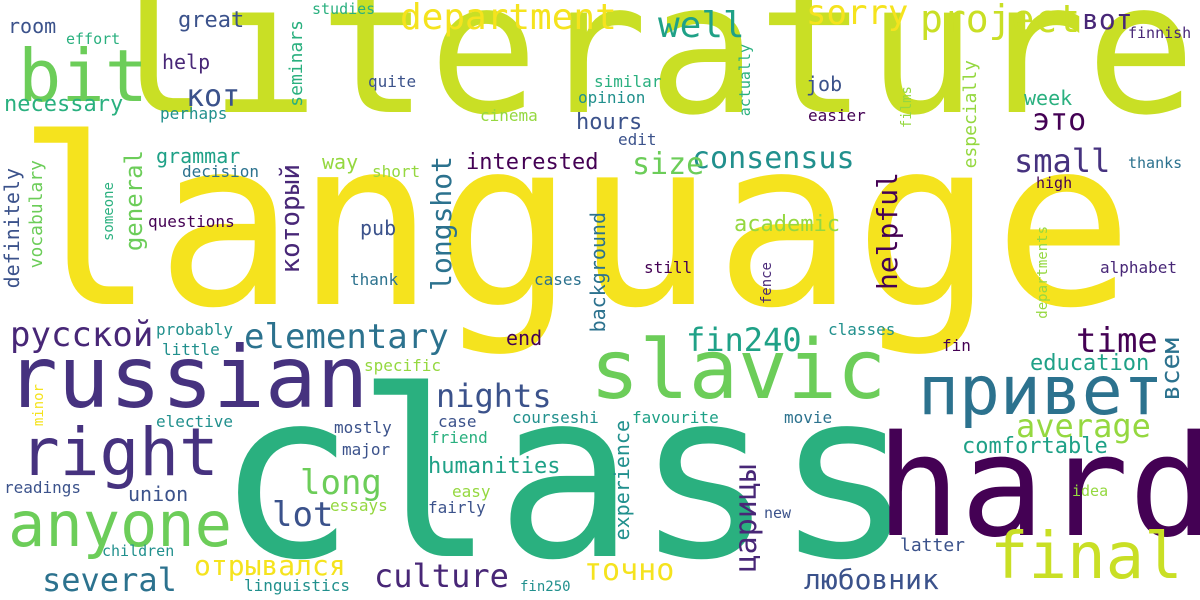 The image size is (1200, 600). I want to click on word-pub: pub, so click(378, 228).